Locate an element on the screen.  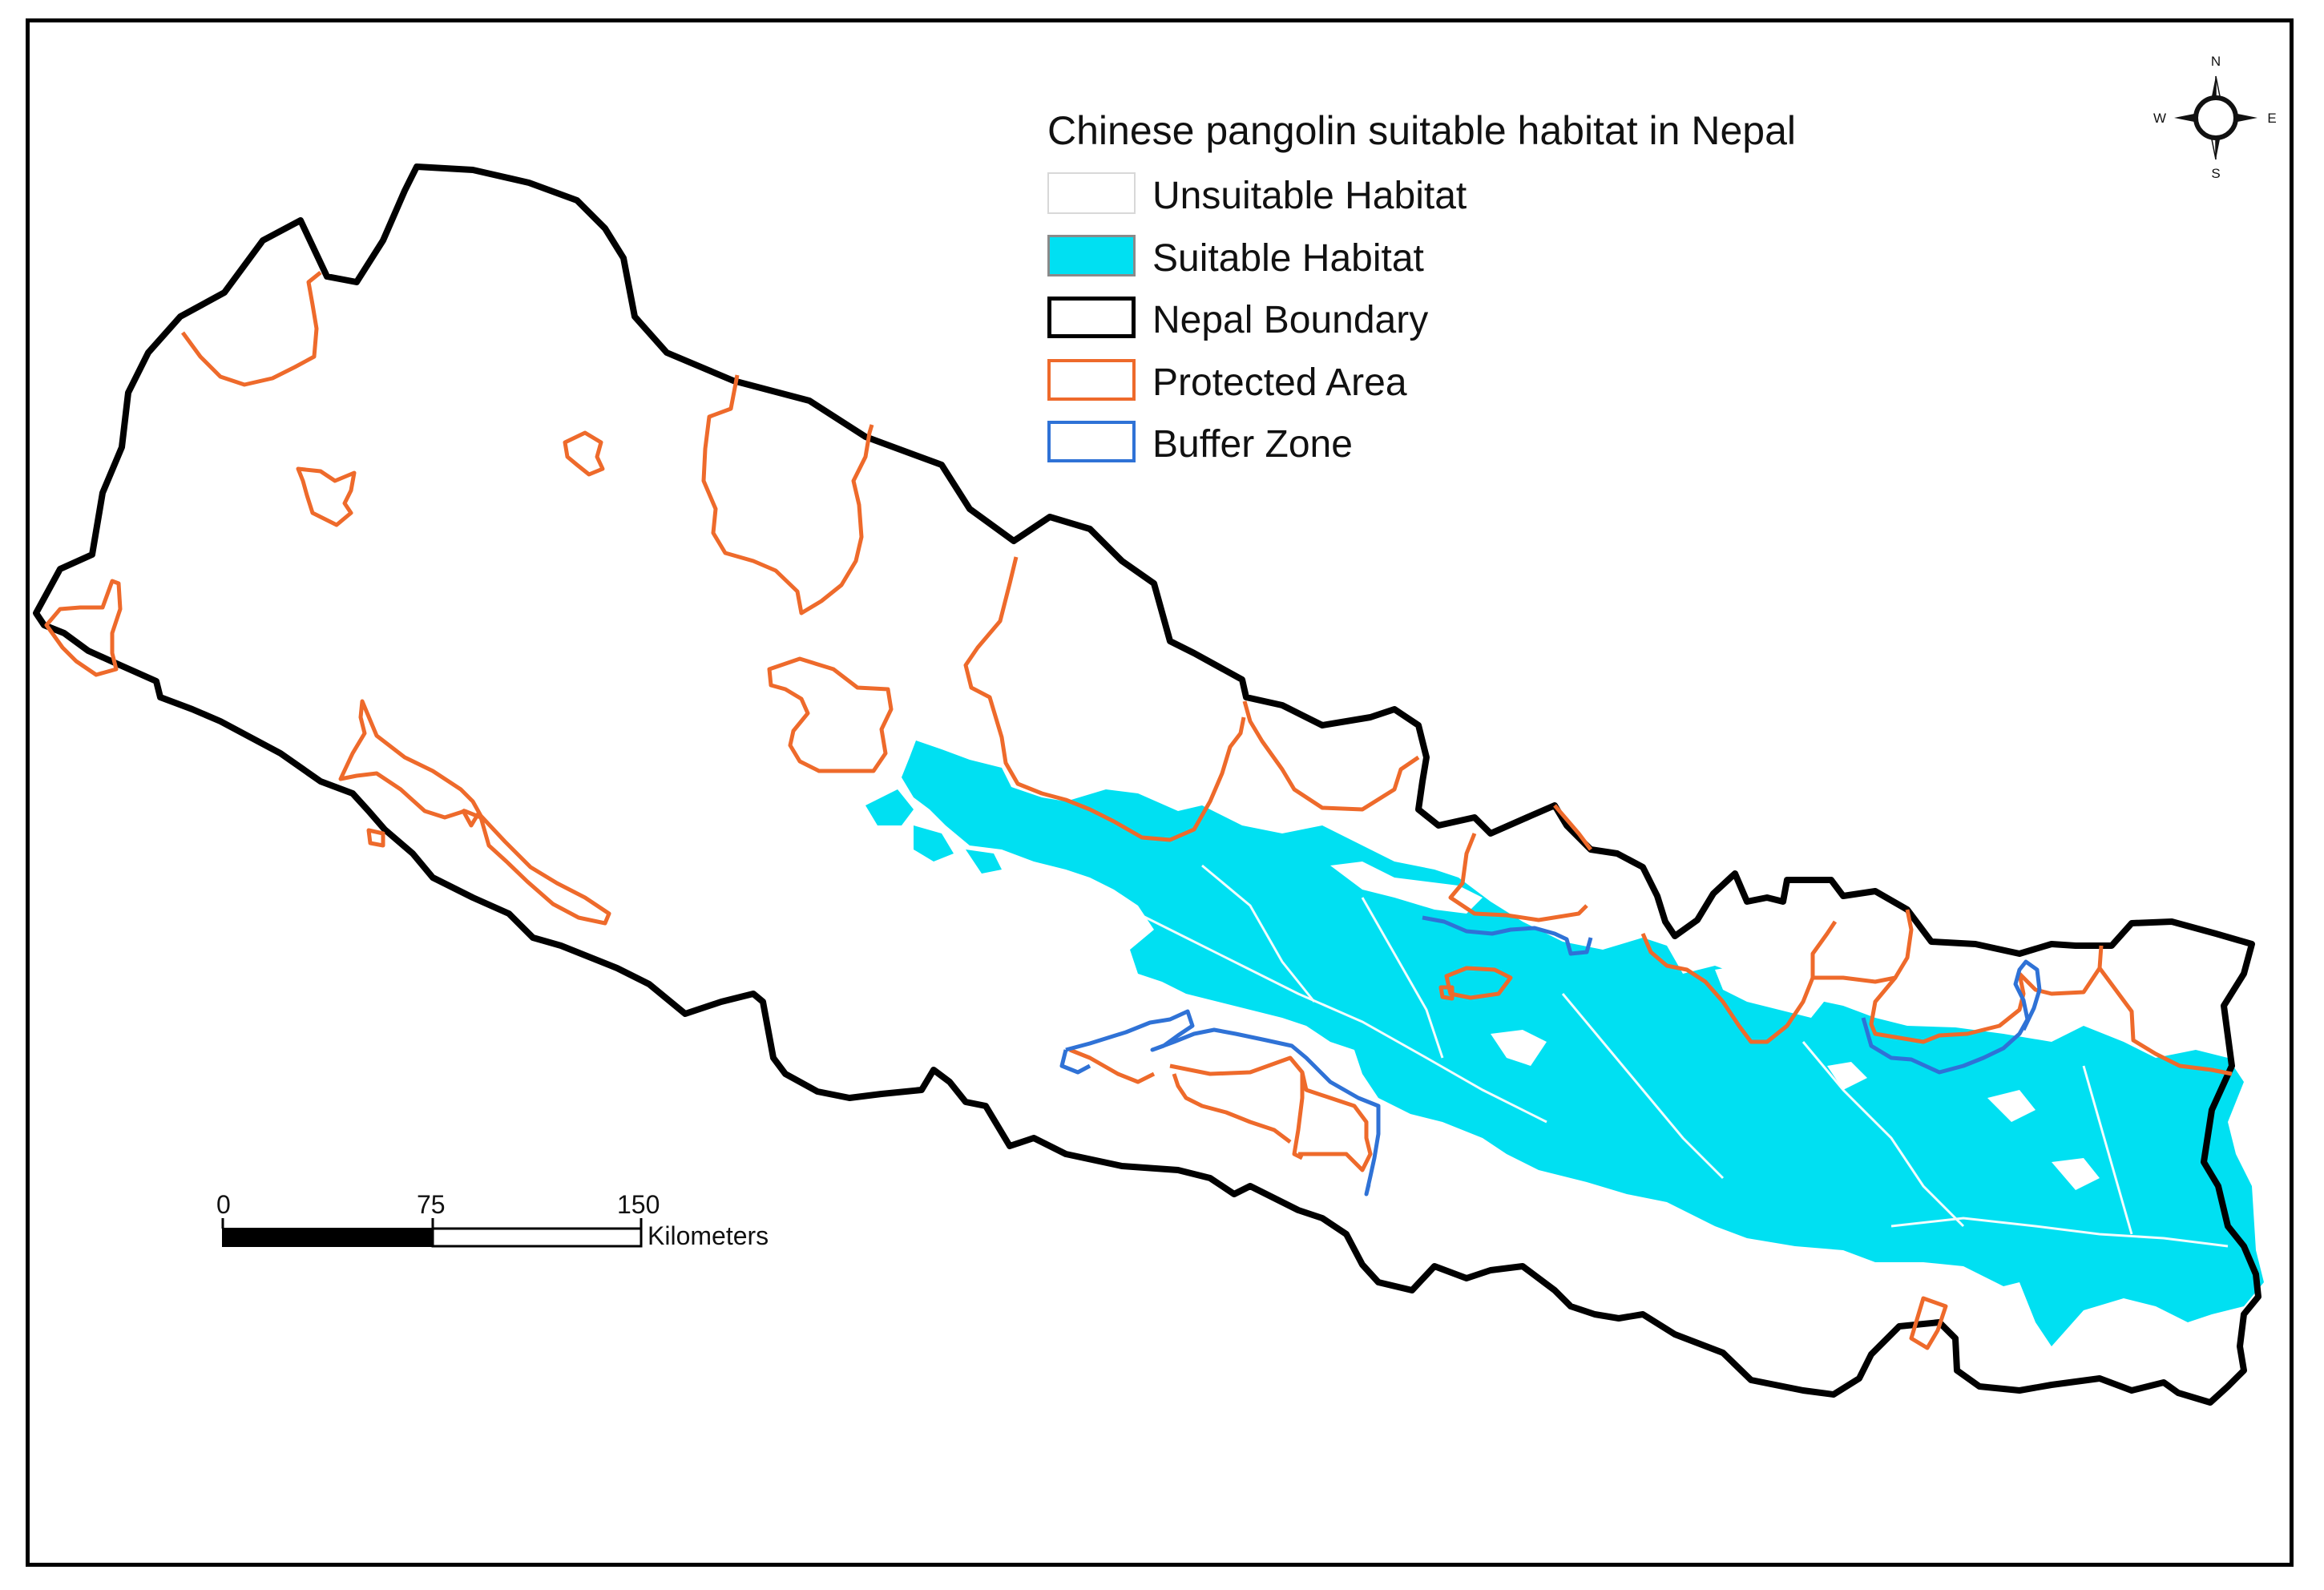
legend-label-nepal-boundary: Nepal Boundary is located at coordinates (1290, 320).